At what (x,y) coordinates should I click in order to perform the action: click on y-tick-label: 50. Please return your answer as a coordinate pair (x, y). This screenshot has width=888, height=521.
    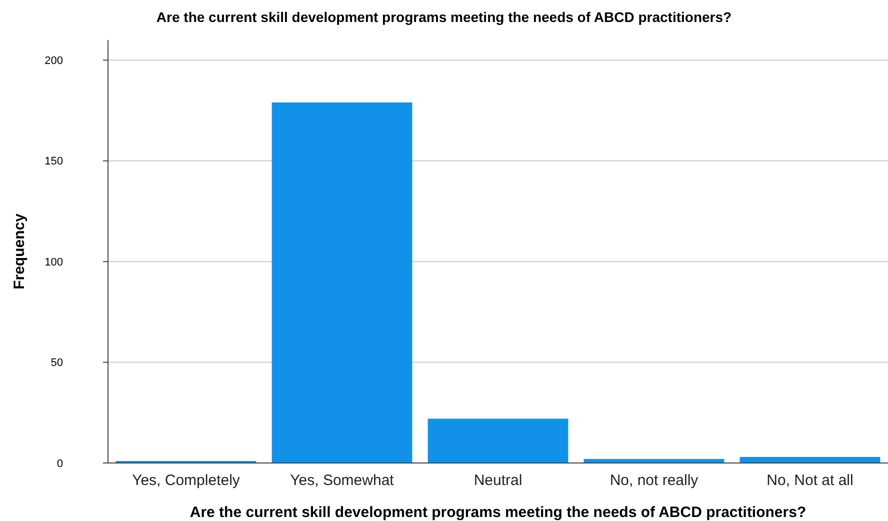
    Looking at the image, I should click on (56, 363).